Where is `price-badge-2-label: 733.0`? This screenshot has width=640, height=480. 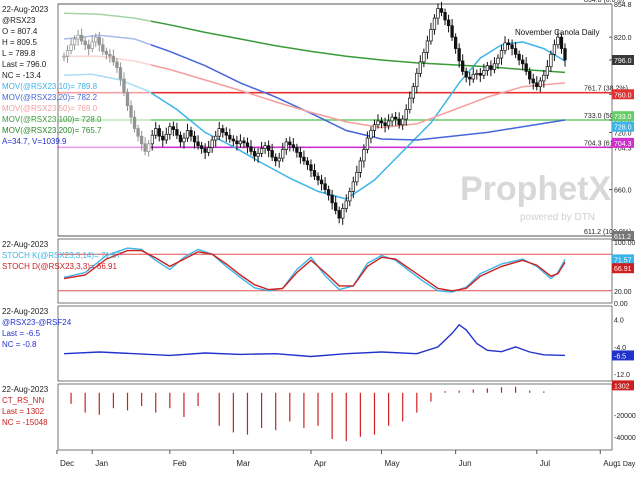 price-badge-2-label: 733.0 is located at coordinates (623, 117).